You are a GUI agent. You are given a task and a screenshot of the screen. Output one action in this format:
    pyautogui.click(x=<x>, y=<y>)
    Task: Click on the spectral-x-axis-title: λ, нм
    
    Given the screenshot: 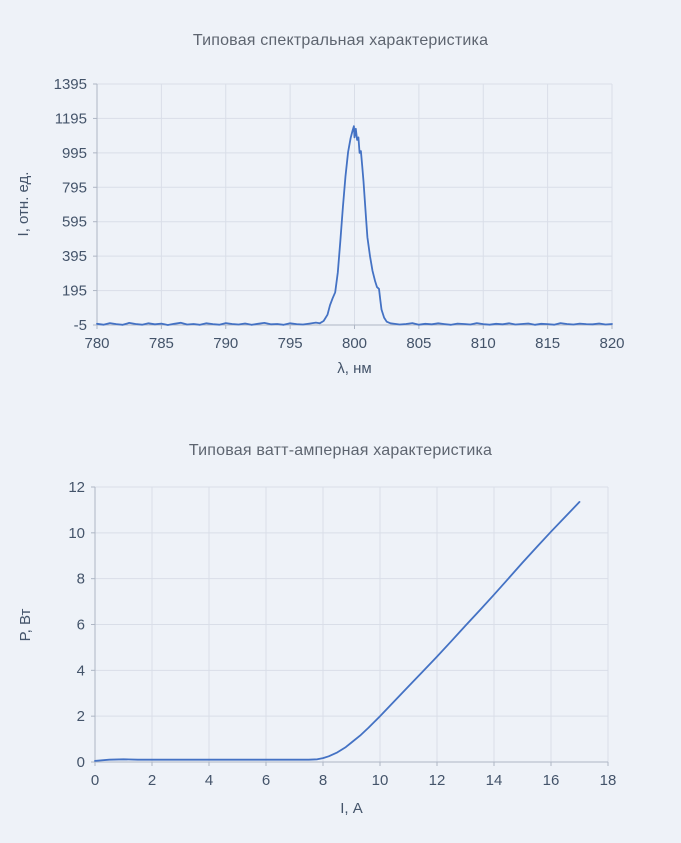 What is the action you would take?
    pyautogui.click(x=354, y=368)
    